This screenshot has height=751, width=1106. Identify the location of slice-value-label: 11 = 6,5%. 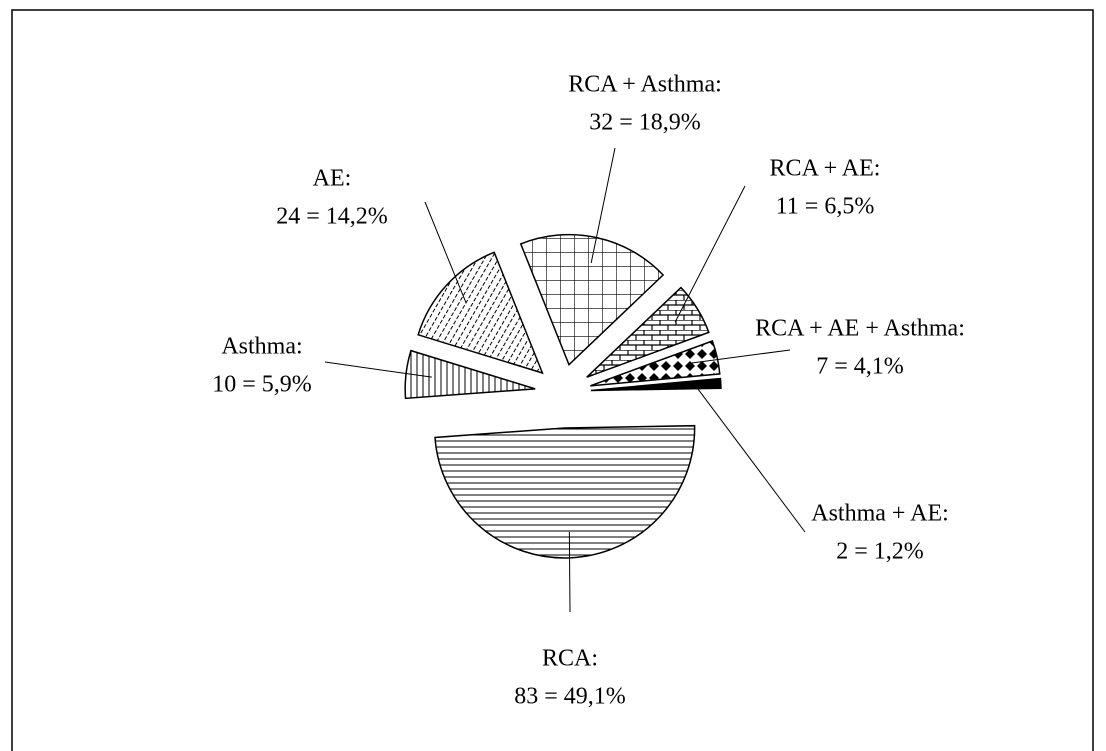
(825, 207).